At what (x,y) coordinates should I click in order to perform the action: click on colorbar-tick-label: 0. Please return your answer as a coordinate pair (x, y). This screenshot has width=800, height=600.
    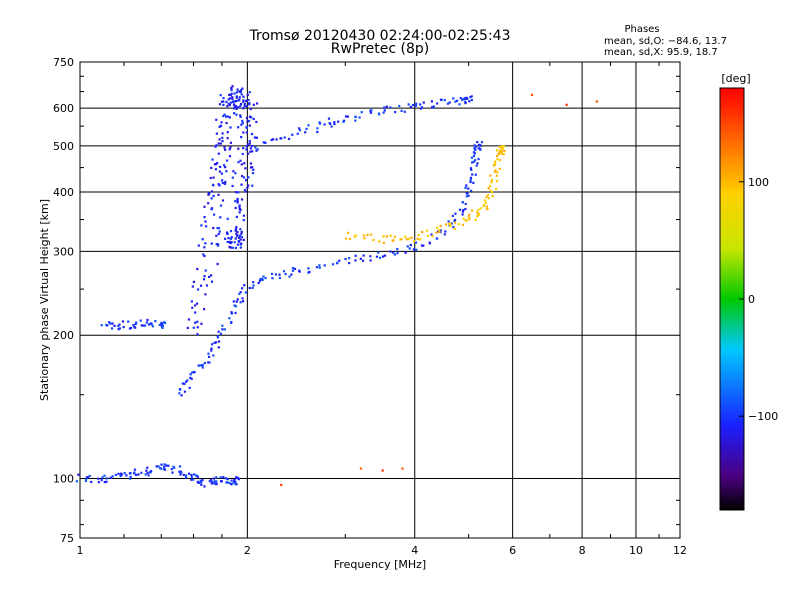
    Looking at the image, I should click on (751, 299).